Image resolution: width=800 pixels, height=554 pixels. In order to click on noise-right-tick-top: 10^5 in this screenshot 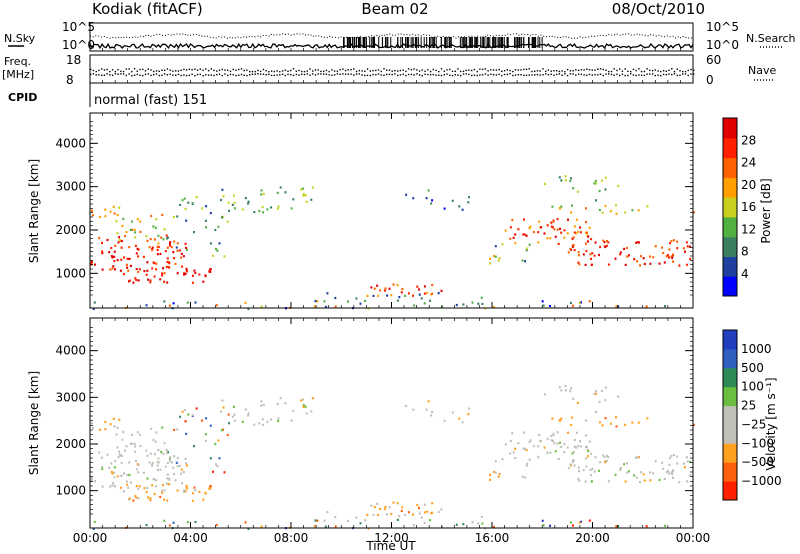, I will do `click(722, 27)`.